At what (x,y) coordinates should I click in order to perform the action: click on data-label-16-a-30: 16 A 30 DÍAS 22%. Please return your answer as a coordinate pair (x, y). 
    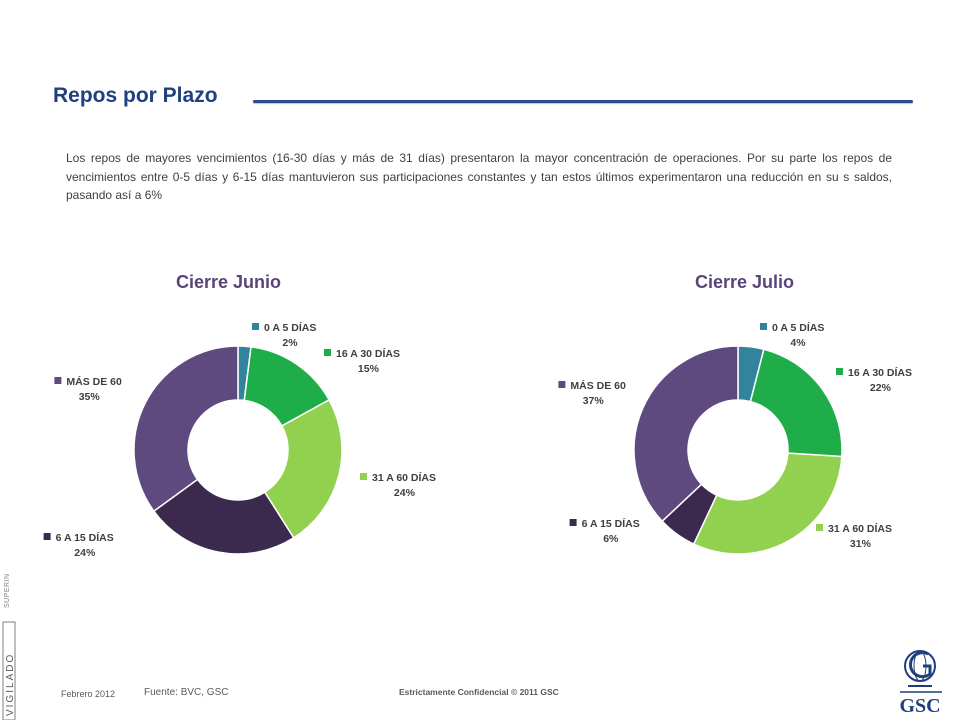
    Looking at the image, I should click on (874, 380).